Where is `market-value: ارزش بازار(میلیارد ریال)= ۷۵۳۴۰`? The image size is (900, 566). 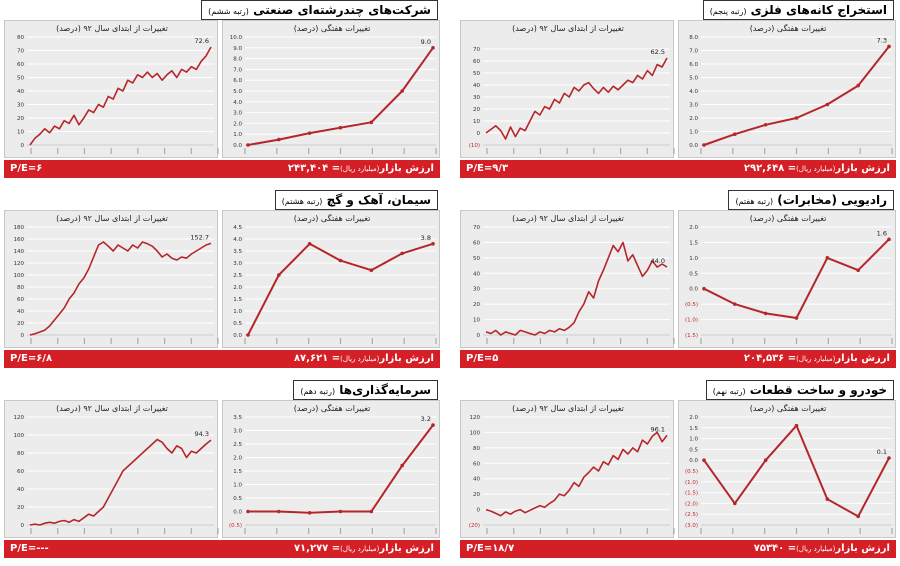
market-value: ارزش بازار(میلیارد ریال)= ۷۵۳۴۰ is located at coordinates (822, 549).